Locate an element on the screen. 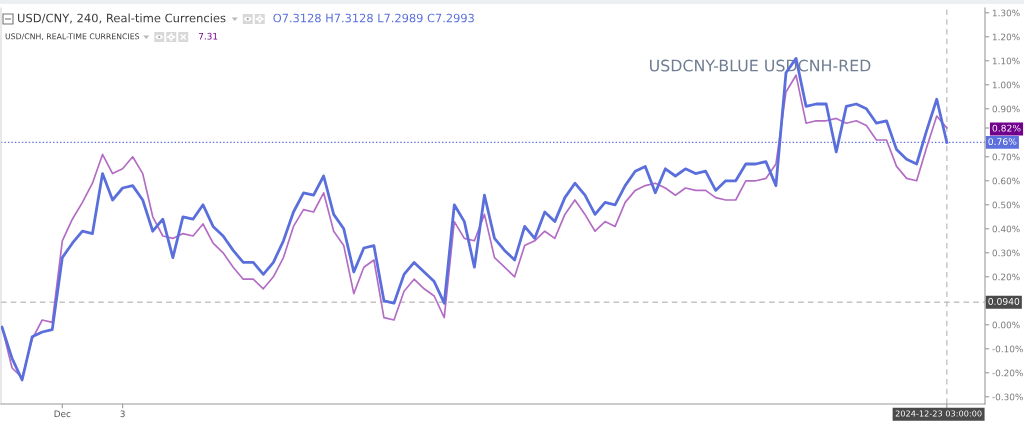  y-tick-label: 0.00% is located at coordinates (1006, 325).